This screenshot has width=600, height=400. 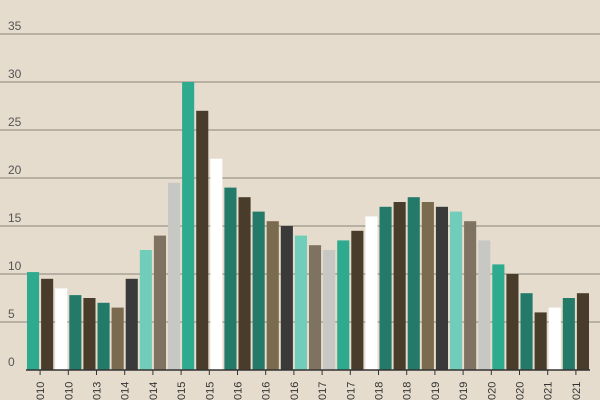 What do you see at coordinates (11, 314) in the screenshot?
I see `y-tick-label: 5` at bounding box center [11, 314].